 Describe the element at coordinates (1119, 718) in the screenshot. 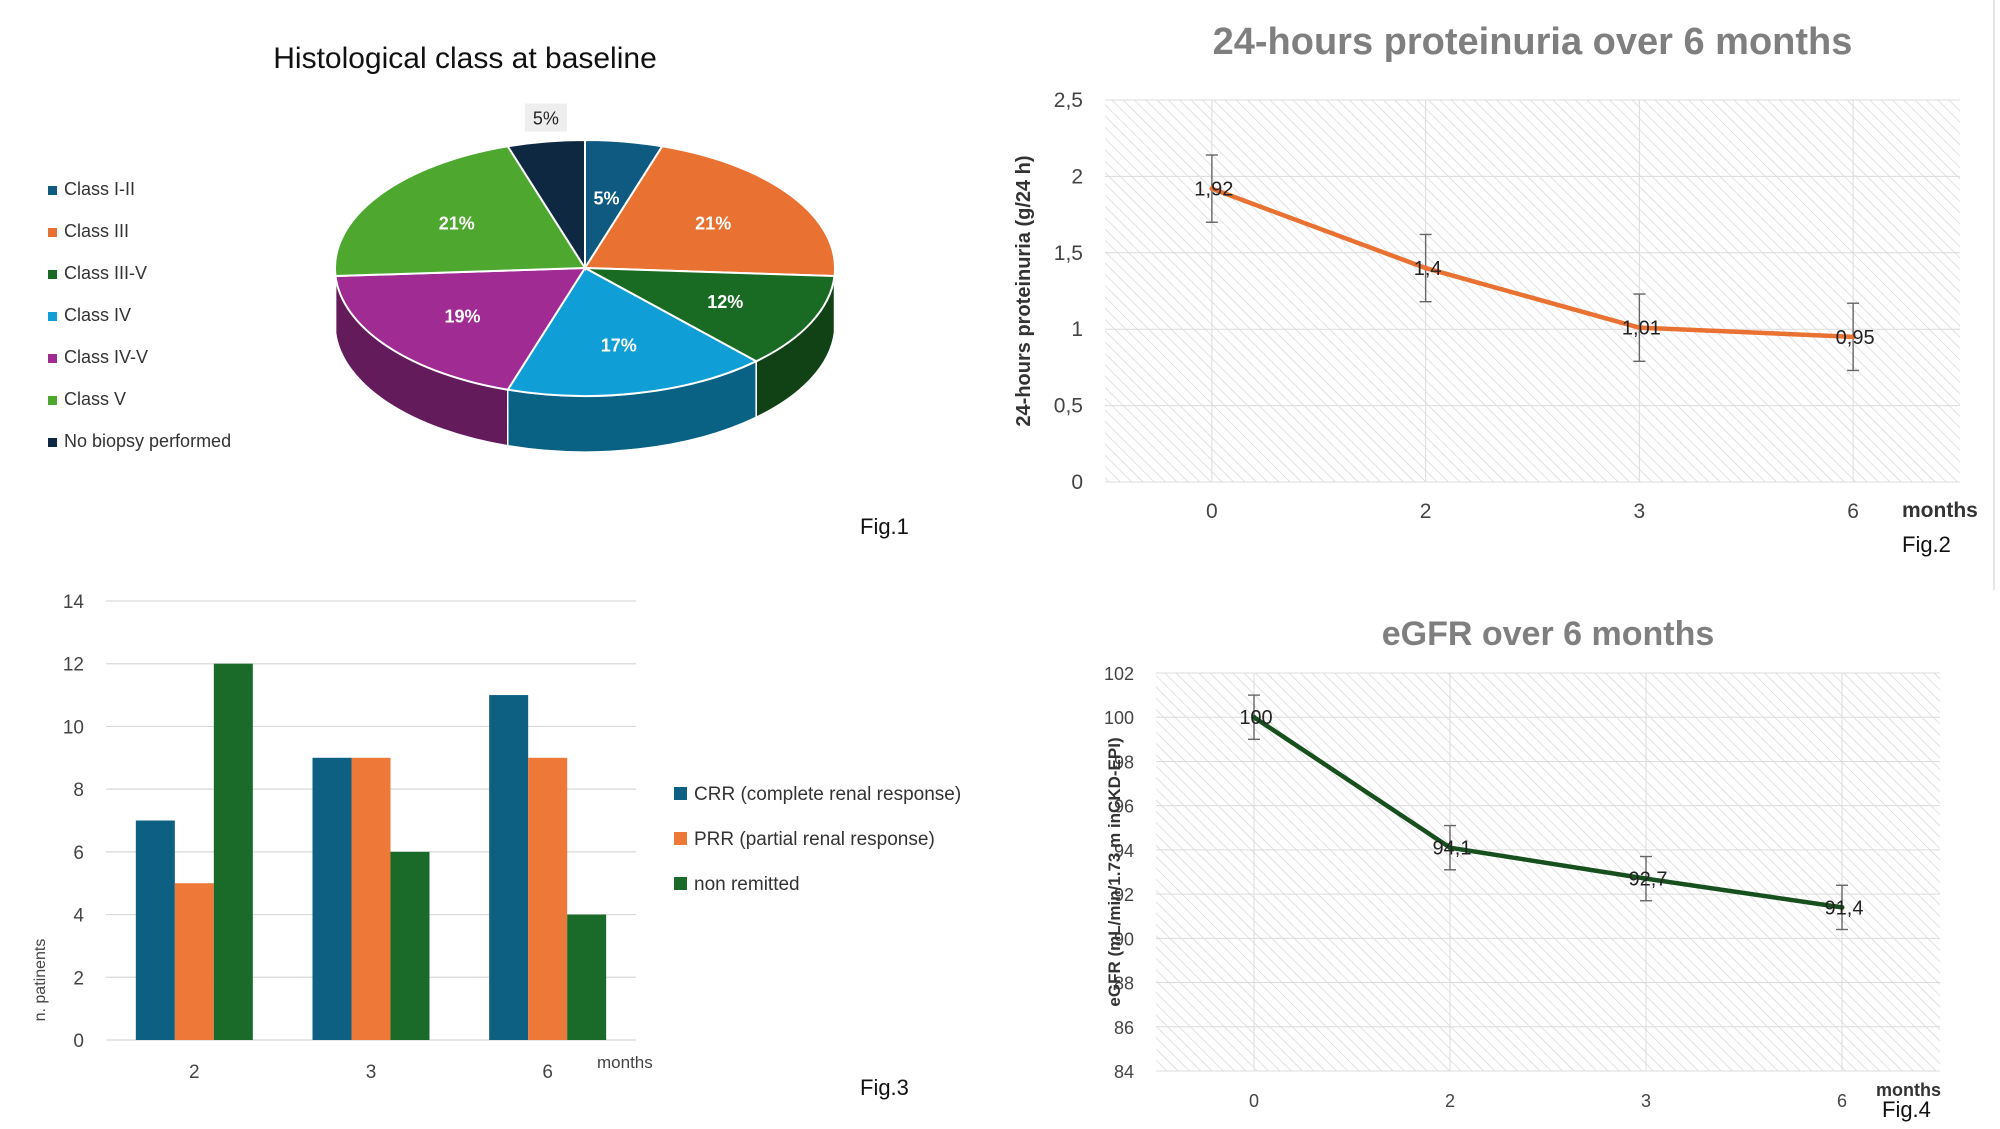

I see `y-tick-label: 100` at that location.